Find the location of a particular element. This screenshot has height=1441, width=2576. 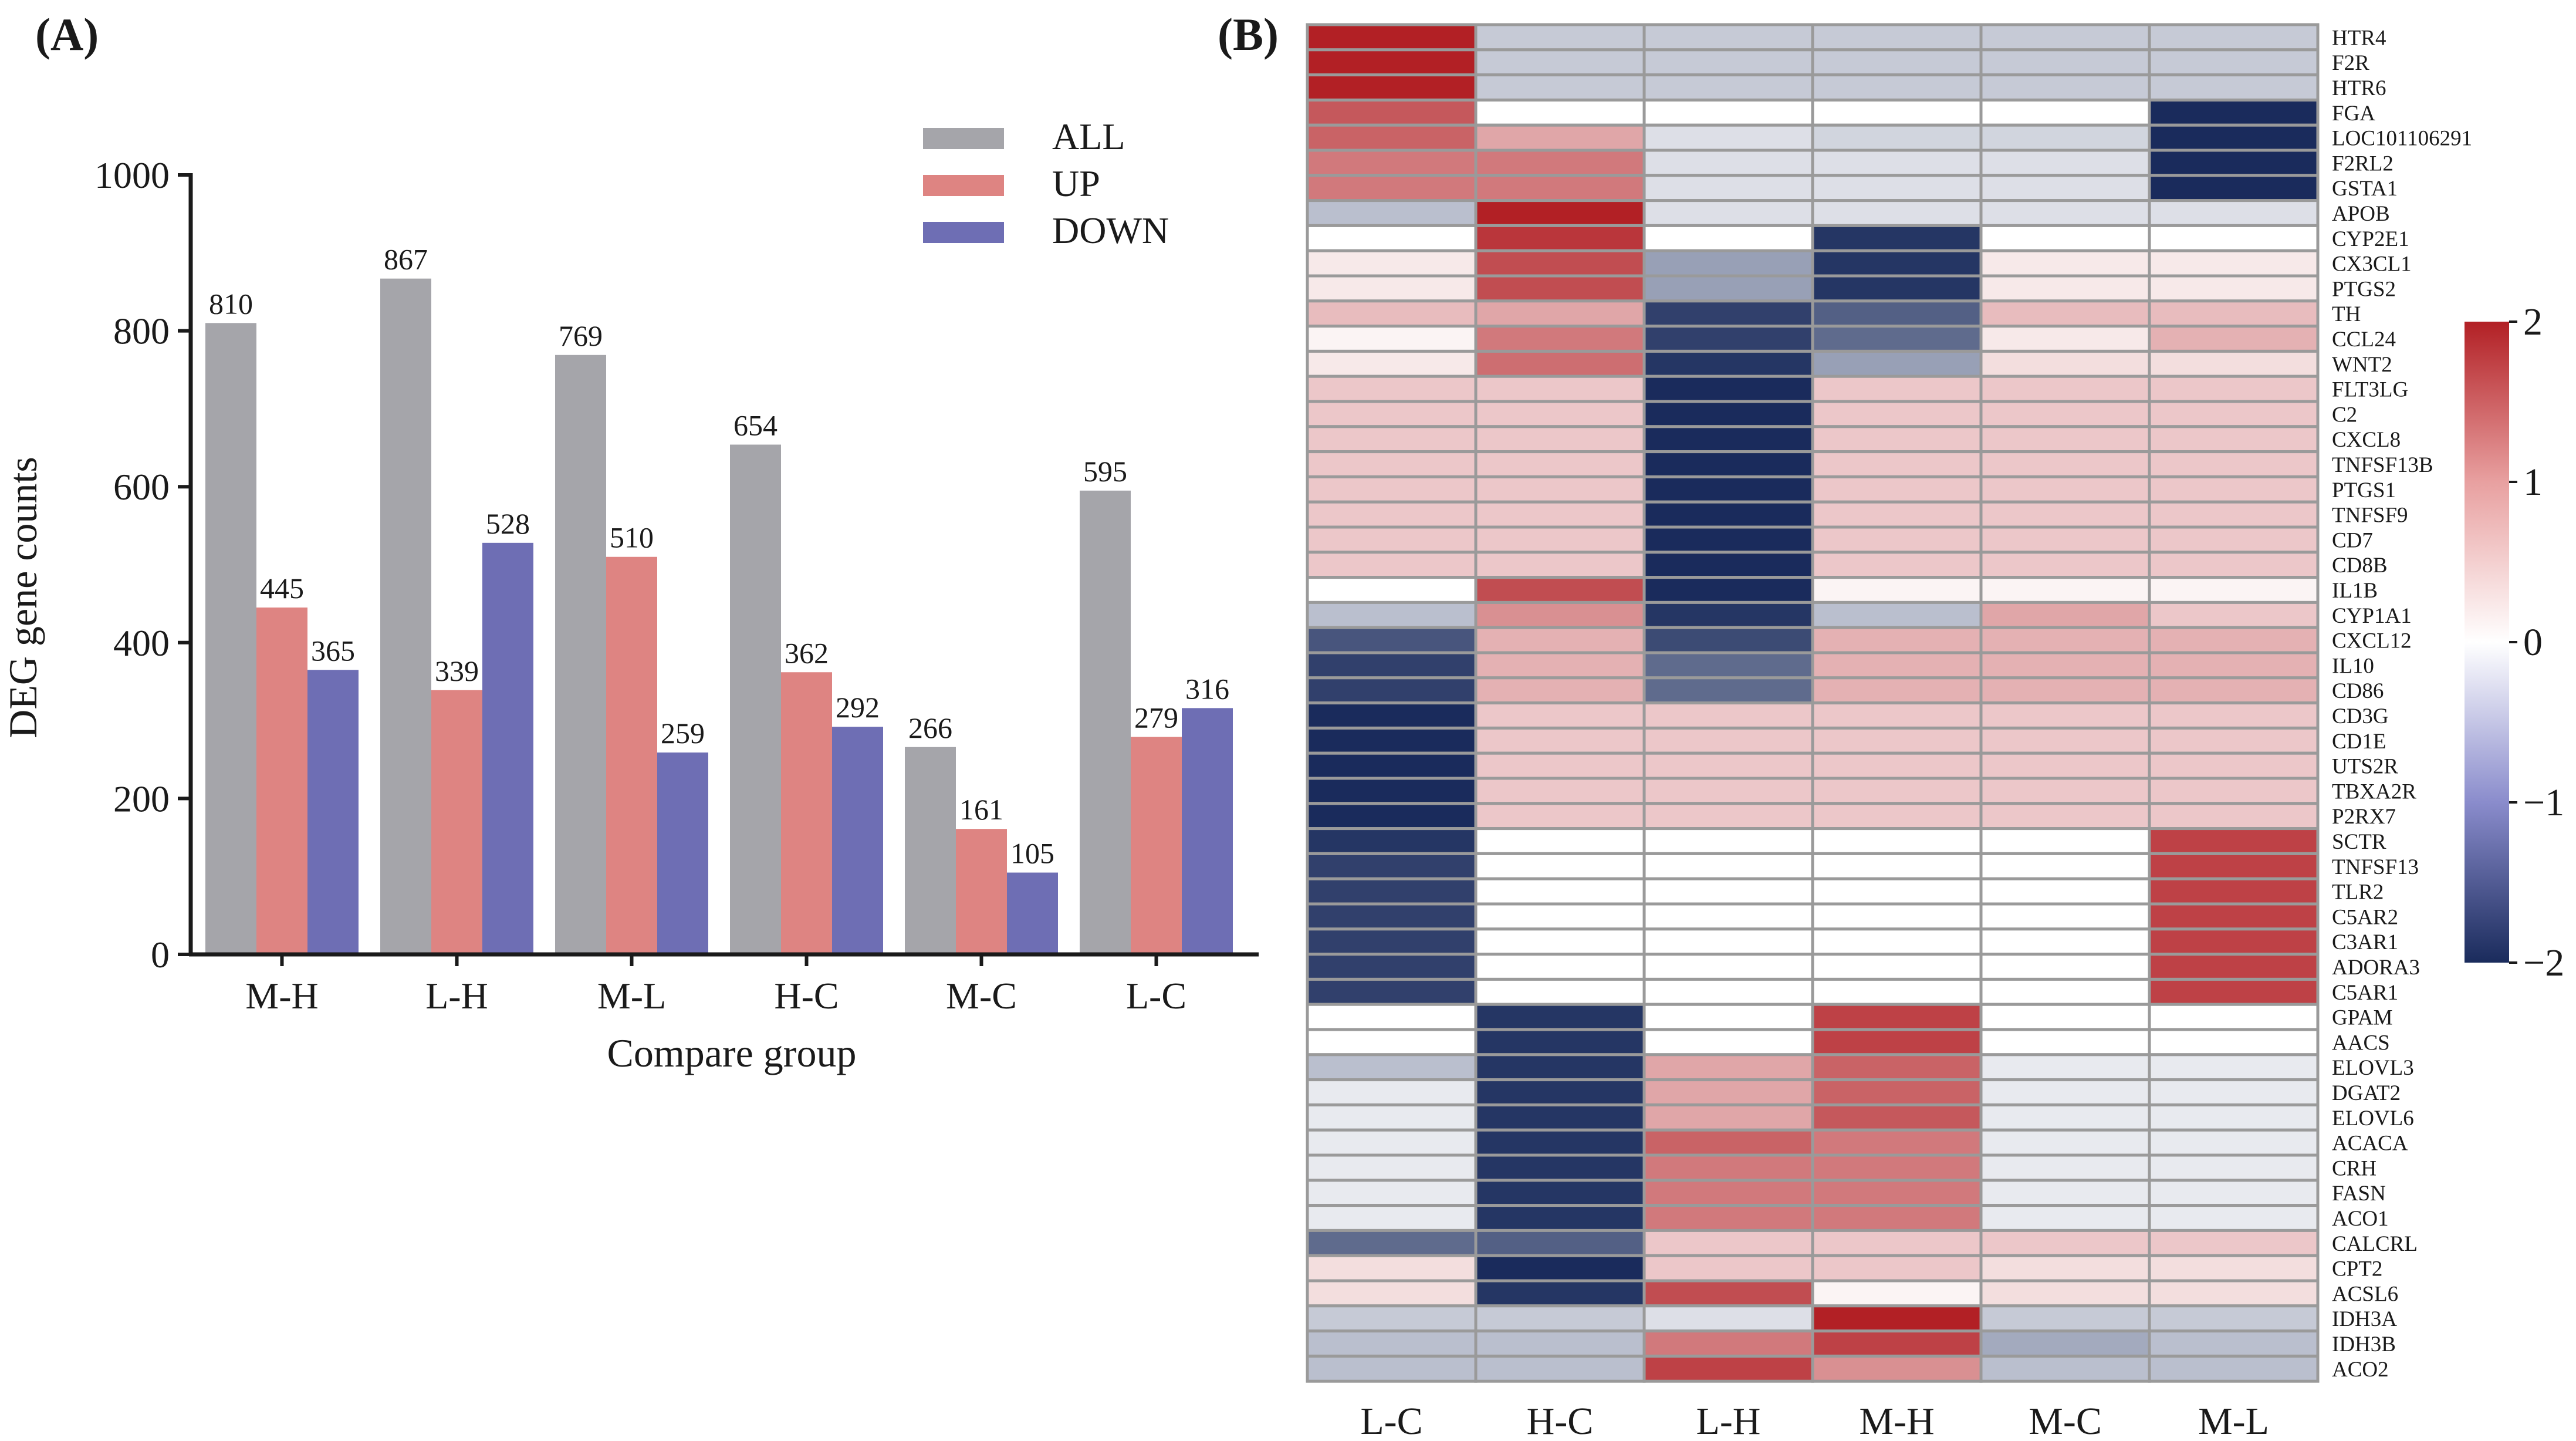

heat-cell-cyp2e1-m-l is located at coordinates (2234, 238).